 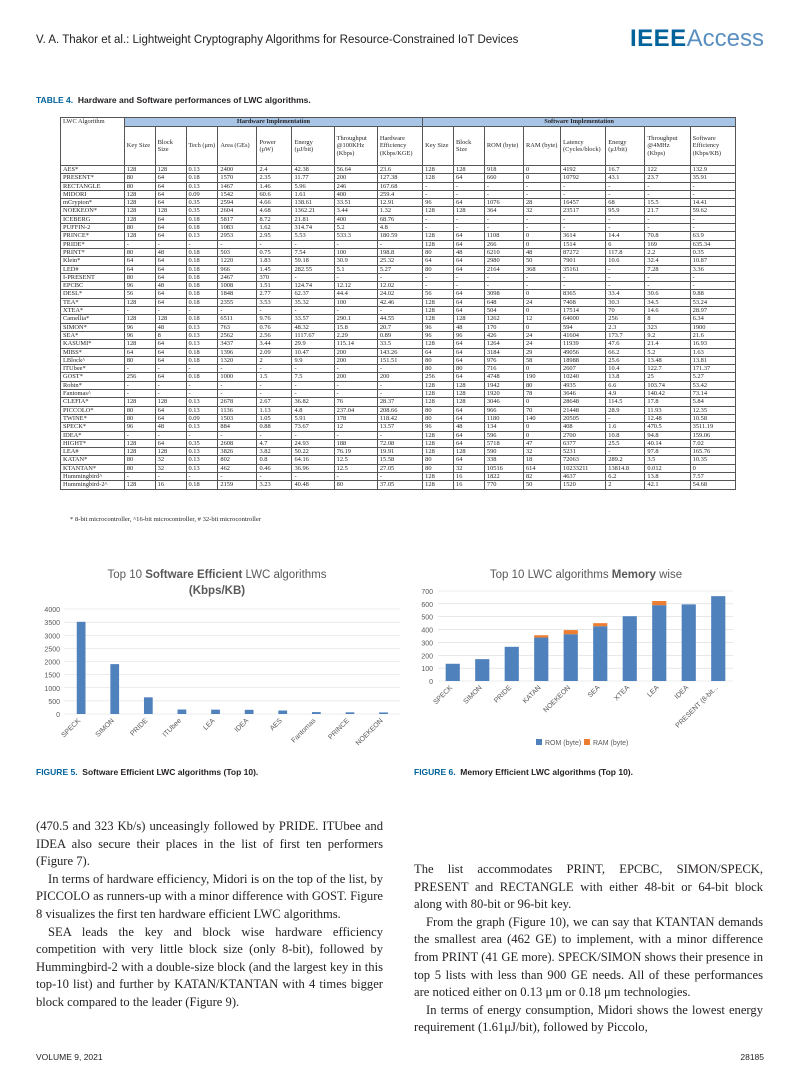 I want to click on table-cell: 14.41, so click(x=713, y=203).